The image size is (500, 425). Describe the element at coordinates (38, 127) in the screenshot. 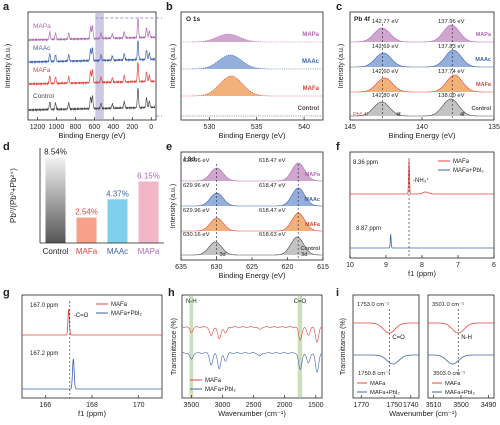

I see `x-tick-label: 1200` at that location.